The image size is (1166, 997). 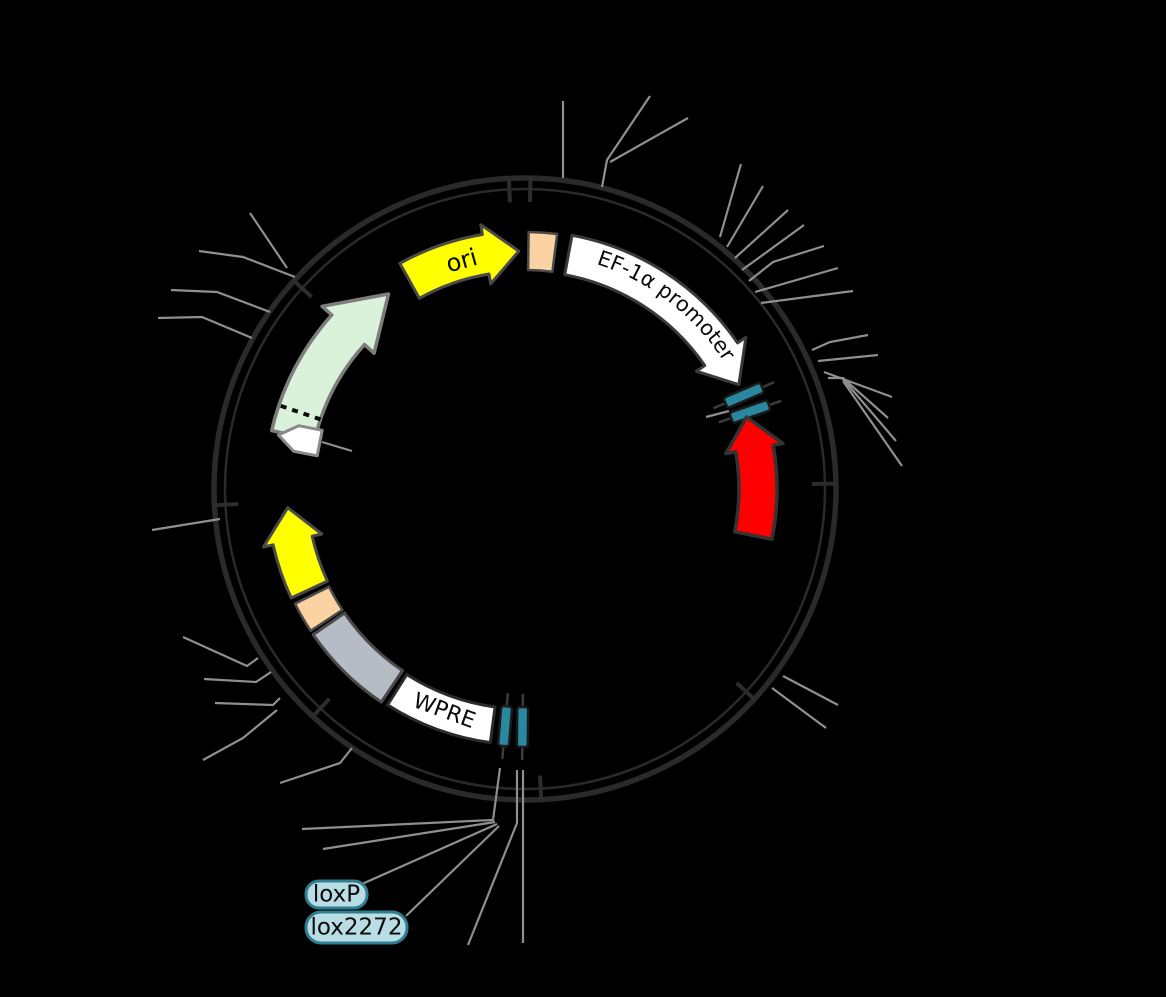 I want to click on feature-dashed-separator, so click(x=300, y=412).